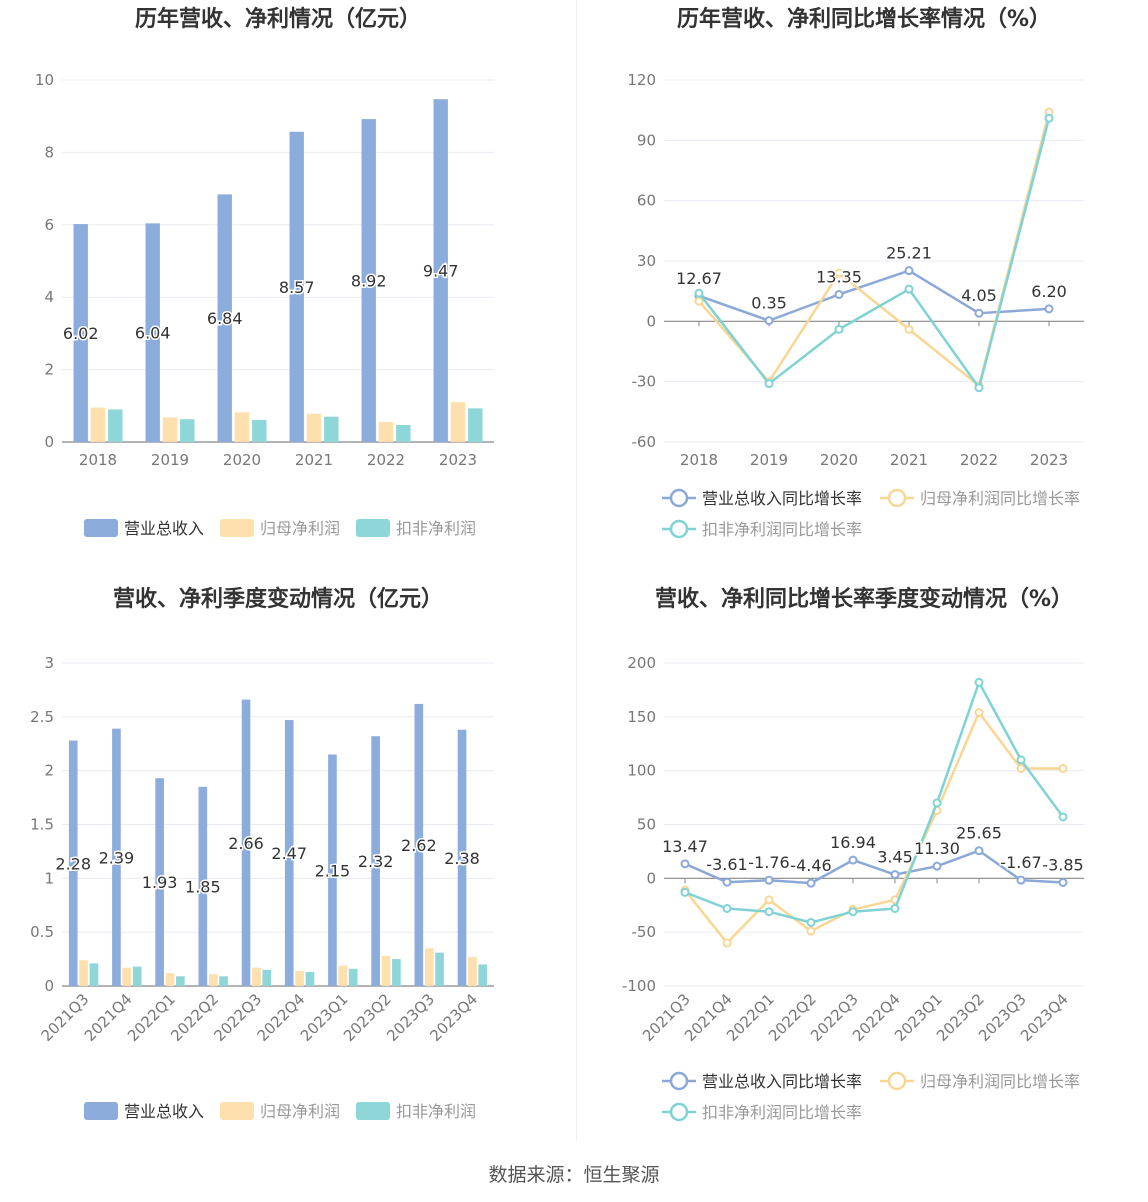  I want to click on bar-data-label: 2.32, so click(376, 861).